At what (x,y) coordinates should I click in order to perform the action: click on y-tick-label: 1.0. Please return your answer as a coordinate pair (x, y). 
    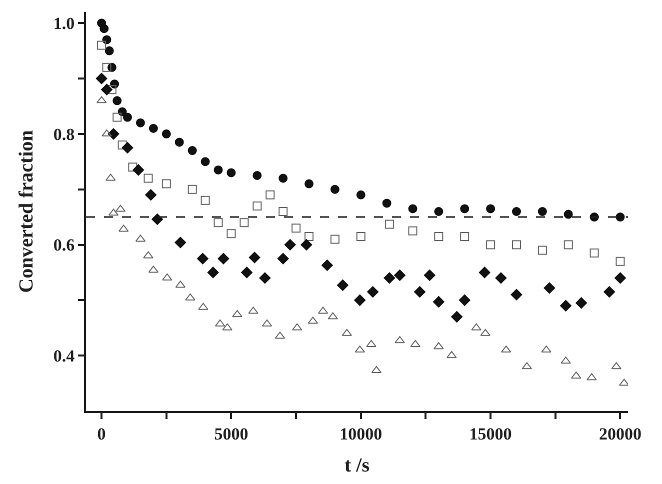
    Looking at the image, I should click on (64, 24).